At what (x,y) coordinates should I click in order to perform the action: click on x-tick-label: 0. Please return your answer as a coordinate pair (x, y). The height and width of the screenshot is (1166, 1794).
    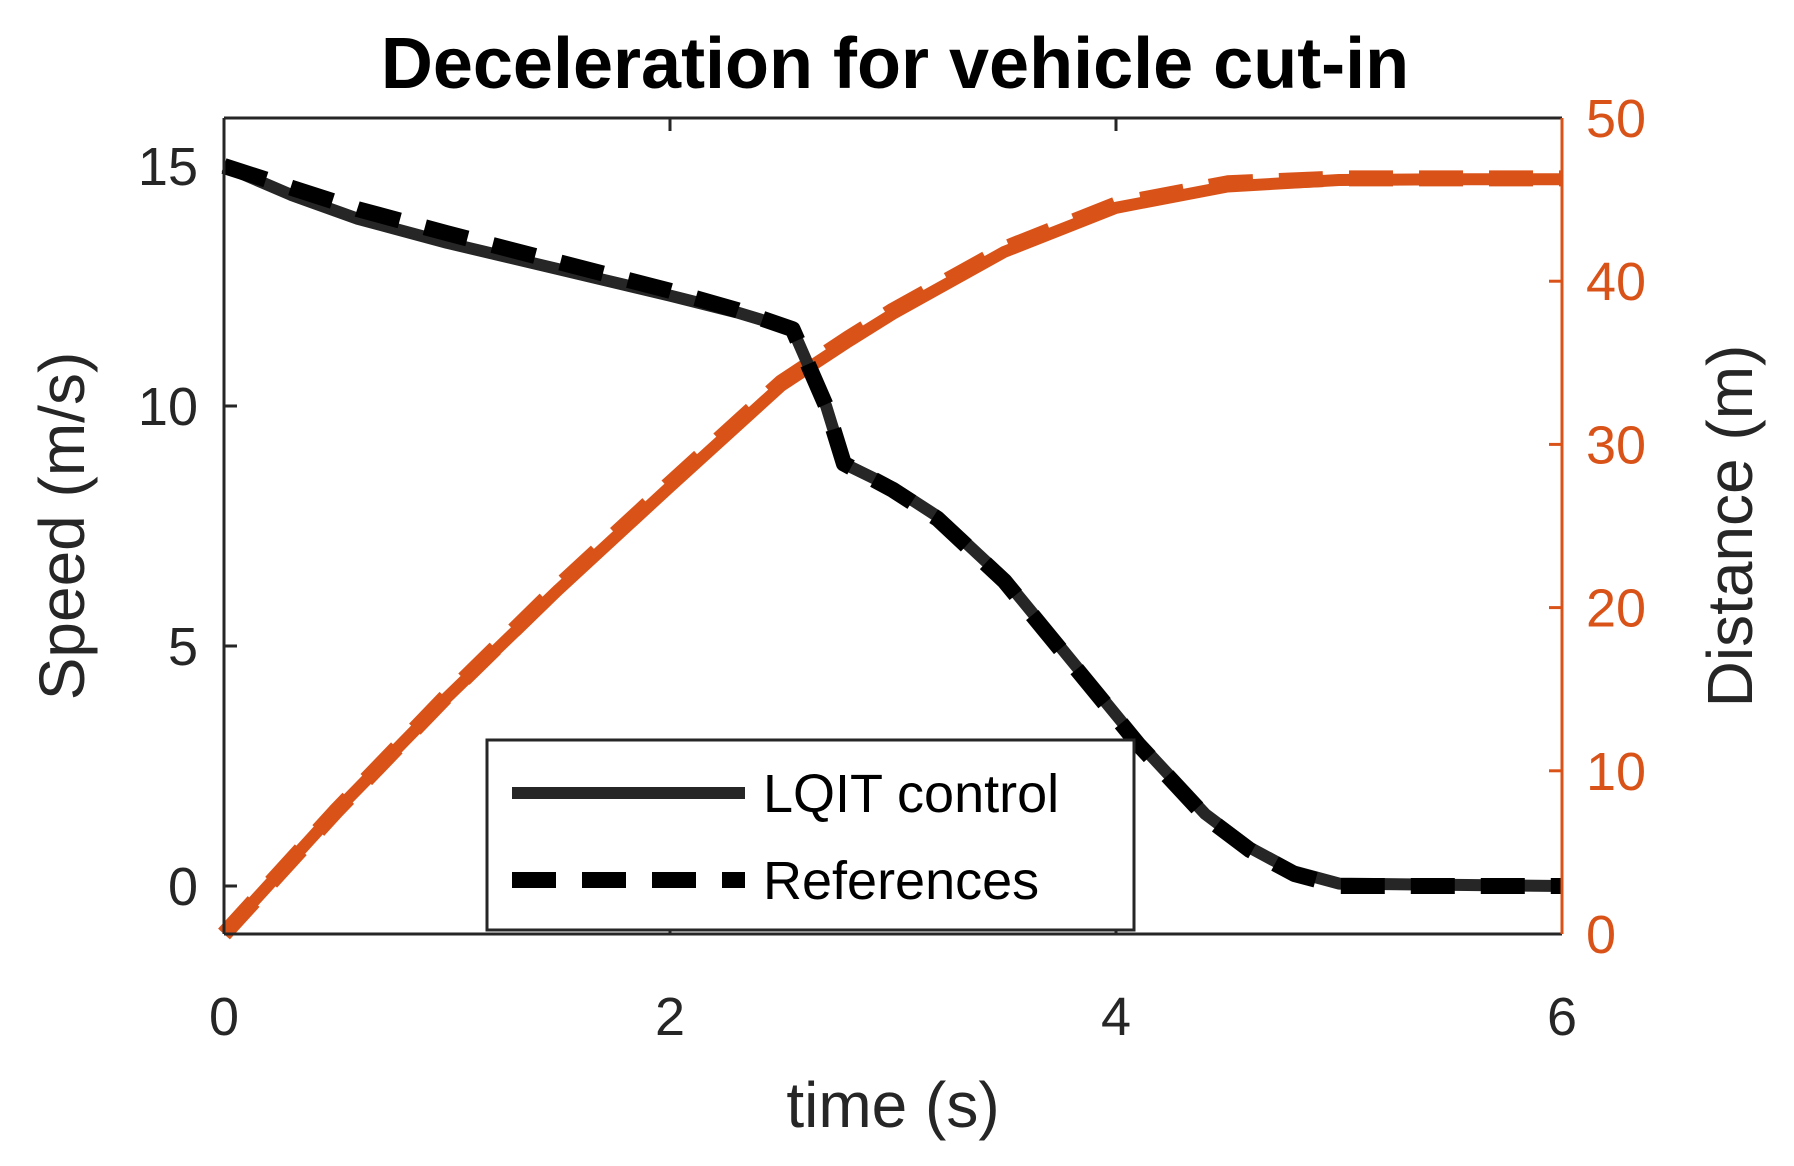
    Looking at the image, I should click on (224, 1017).